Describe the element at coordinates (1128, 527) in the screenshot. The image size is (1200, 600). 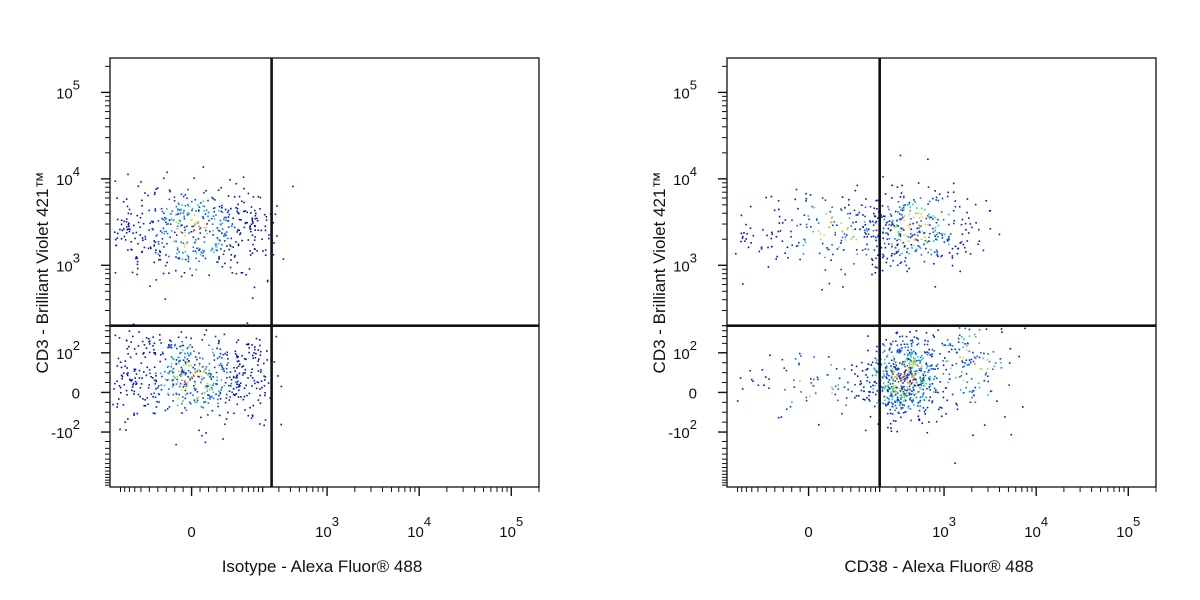
I see `x-tick-label: 105` at that location.